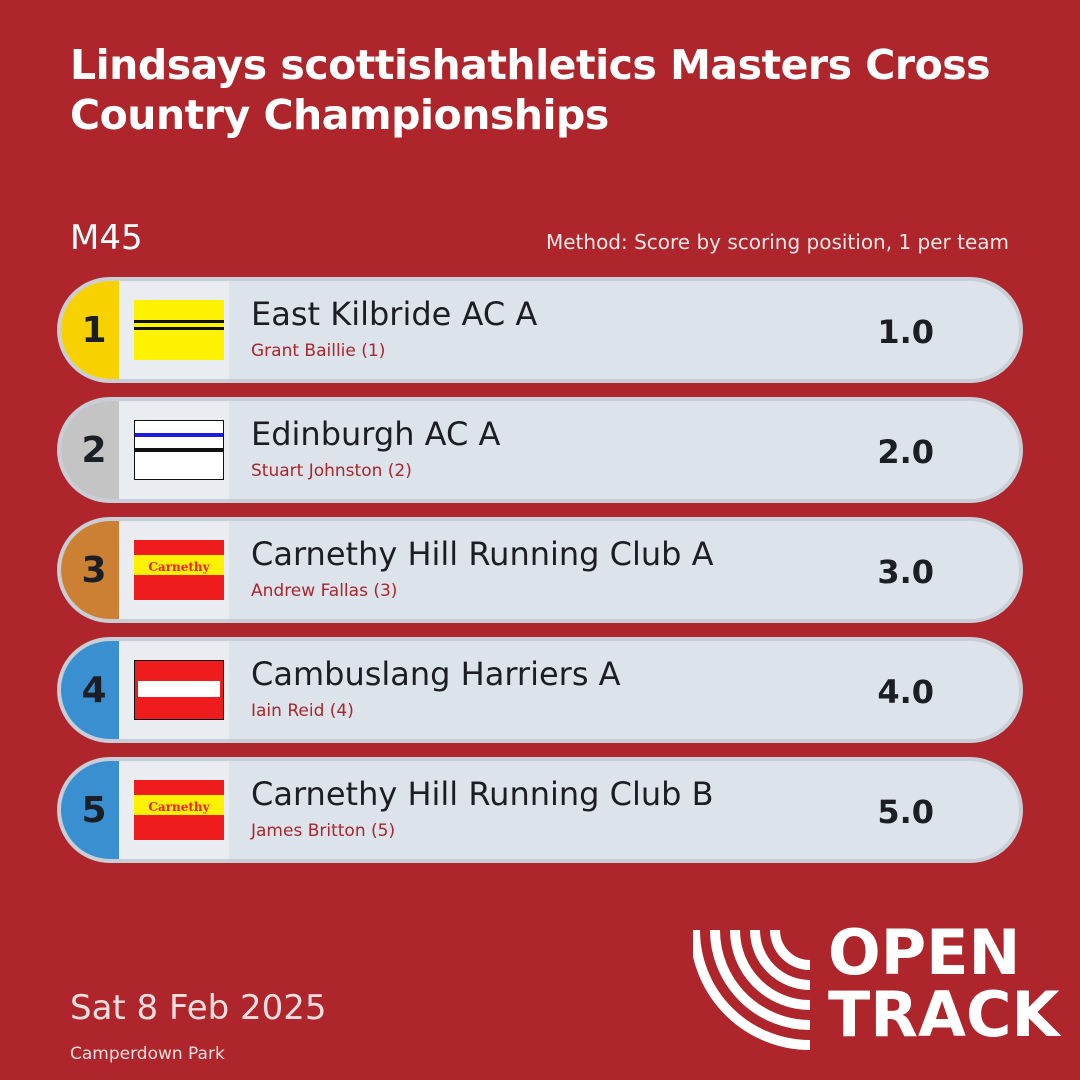 The image size is (1080, 1080). Describe the element at coordinates (752, 989) in the screenshot. I see `opentrack-logo-icon` at that location.